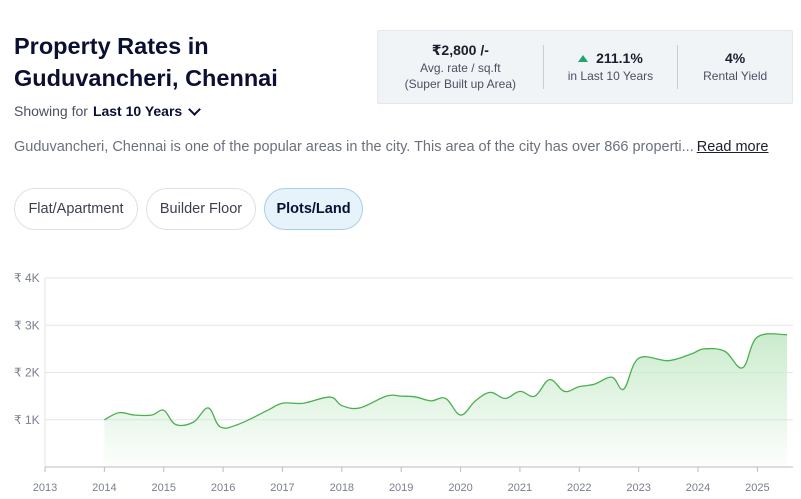 This screenshot has height=499, width=801. What do you see at coordinates (698, 488) in the screenshot?
I see `x-tick-label: 2024` at bounding box center [698, 488].